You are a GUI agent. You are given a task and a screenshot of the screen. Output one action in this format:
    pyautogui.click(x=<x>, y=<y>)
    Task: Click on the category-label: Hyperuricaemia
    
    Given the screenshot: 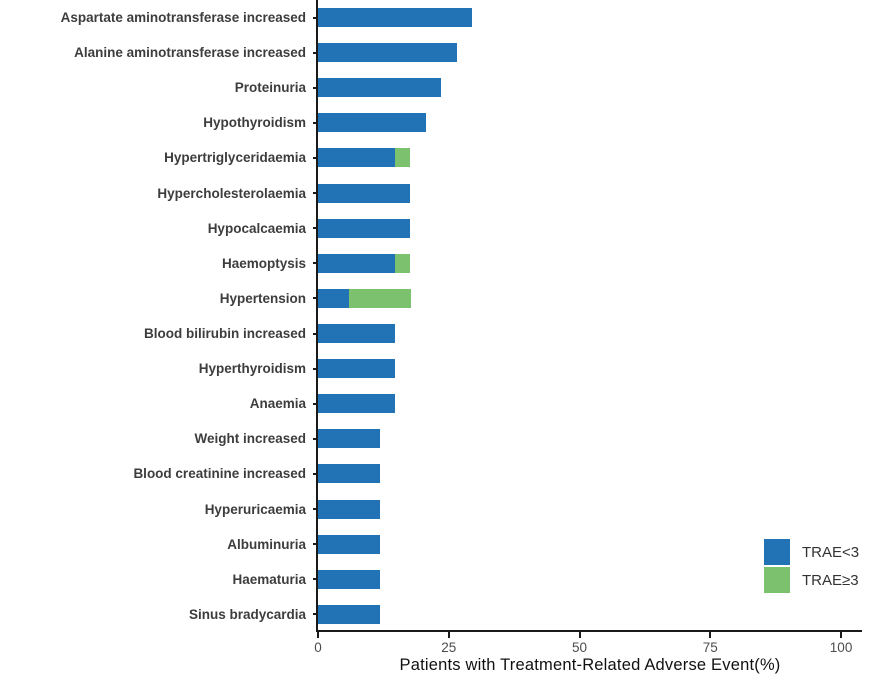 What is the action you would take?
    pyautogui.click(x=255, y=509)
    